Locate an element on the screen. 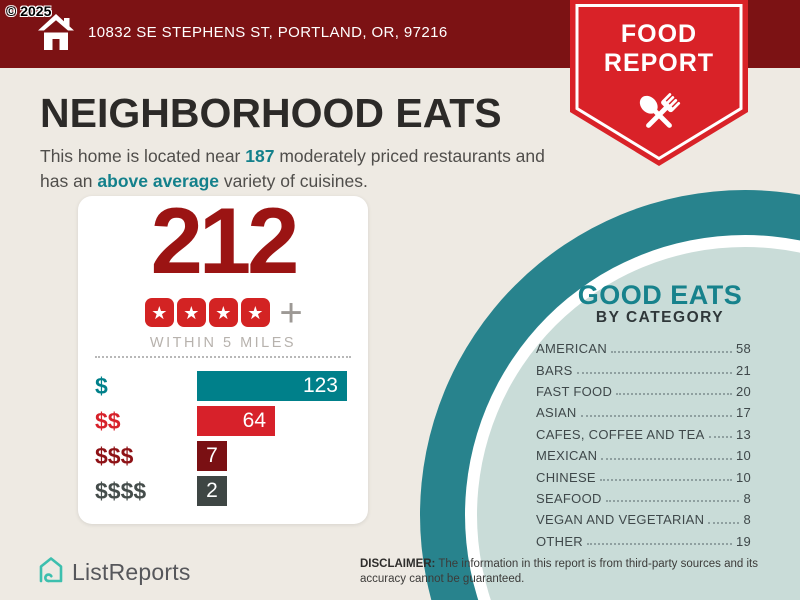 The width and height of the screenshot is (800, 600). price-tier-bar: 64 is located at coordinates (236, 421).